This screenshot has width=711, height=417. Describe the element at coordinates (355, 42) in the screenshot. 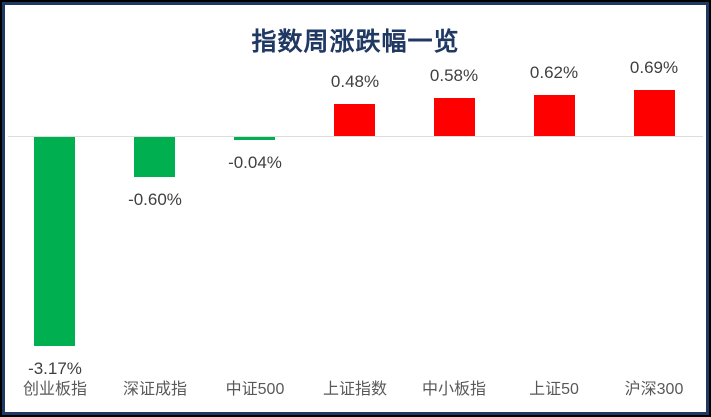

I see `chart-title: 指数周涨跌幅一览` at that location.